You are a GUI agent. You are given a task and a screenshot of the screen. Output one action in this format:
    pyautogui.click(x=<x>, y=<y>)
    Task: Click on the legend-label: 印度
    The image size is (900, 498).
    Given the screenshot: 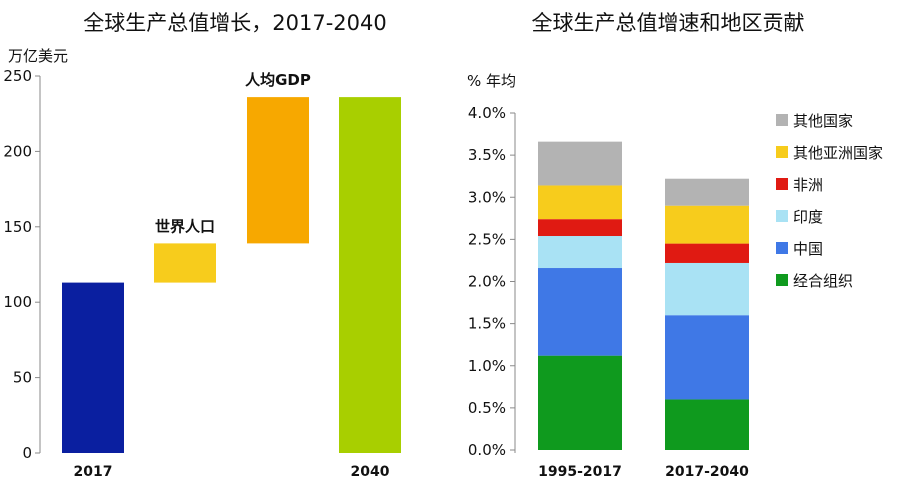 What is the action you would take?
    pyautogui.click(x=808, y=217)
    